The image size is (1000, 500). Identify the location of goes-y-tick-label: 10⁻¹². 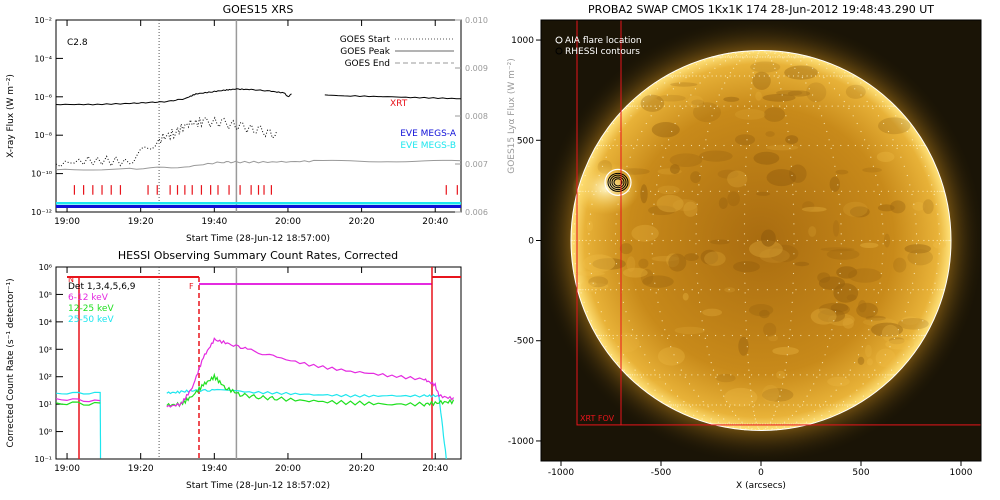
(41, 212).